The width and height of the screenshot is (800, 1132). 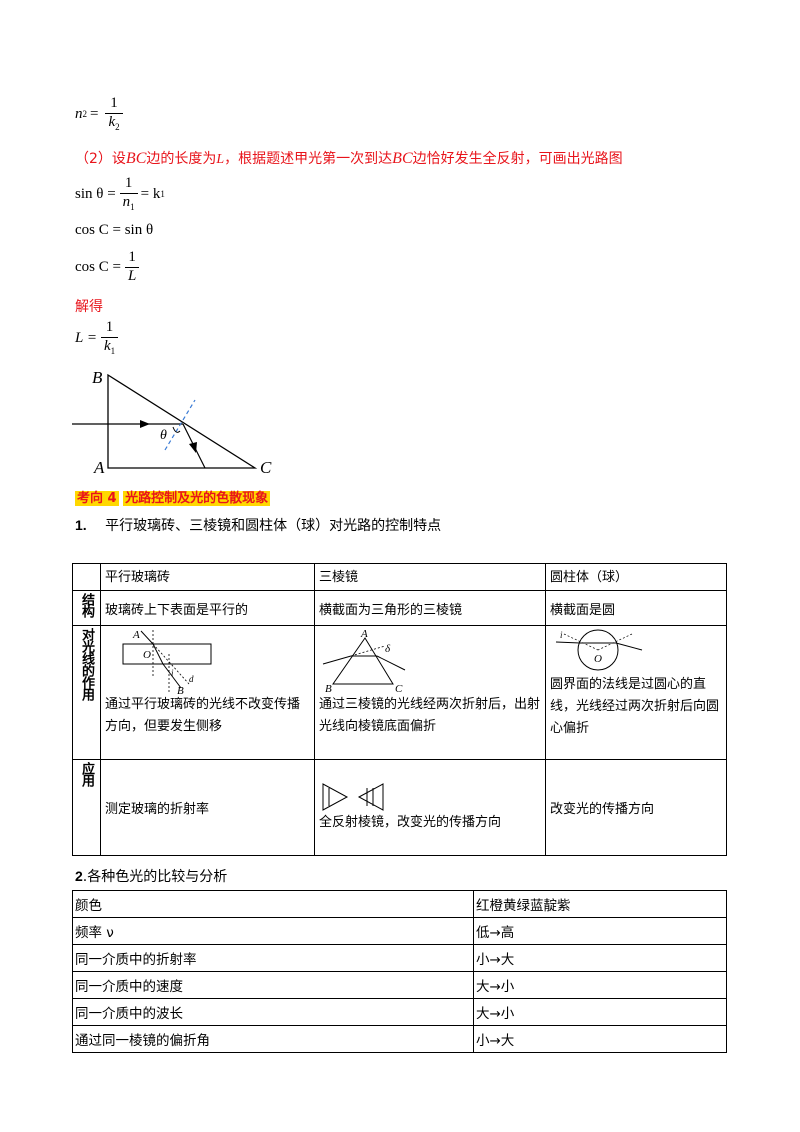 I want to click on table1-row-apply: 应用 测定玻璃的折射率 全反射棱镜，改变光的传播方向 改变光的传播方向, so click(x=399, y=807).